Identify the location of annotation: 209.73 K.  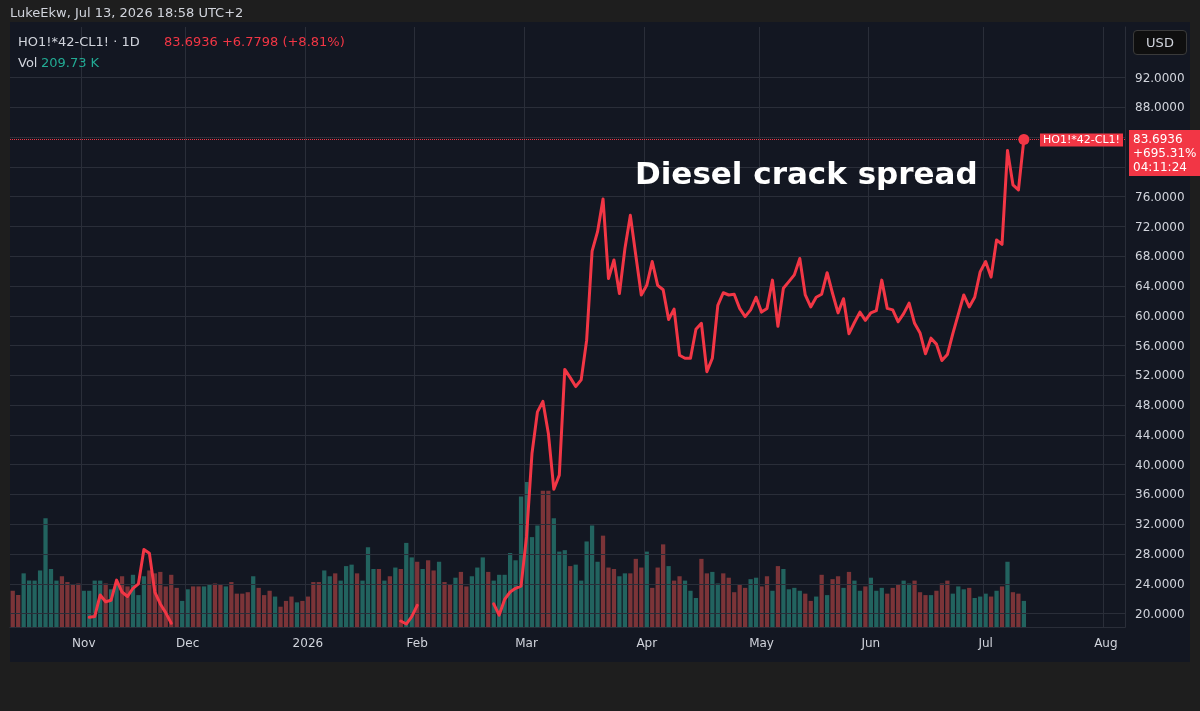
(70, 62).